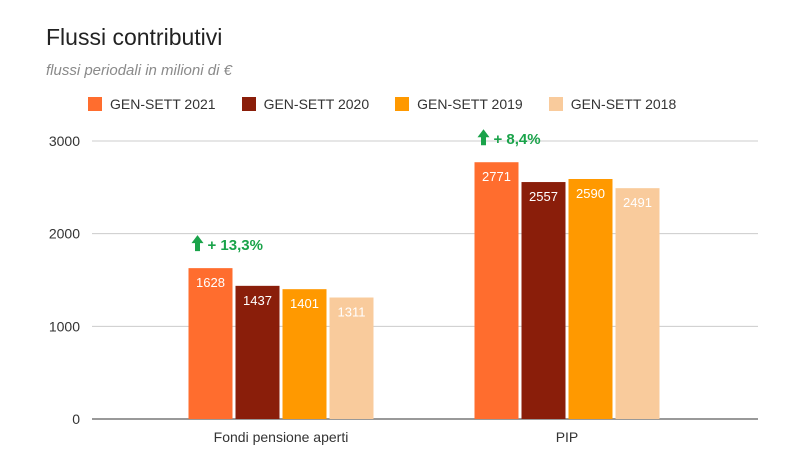  Describe the element at coordinates (352, 312) in the screenshot. I see `data-label: 1311` at that location.